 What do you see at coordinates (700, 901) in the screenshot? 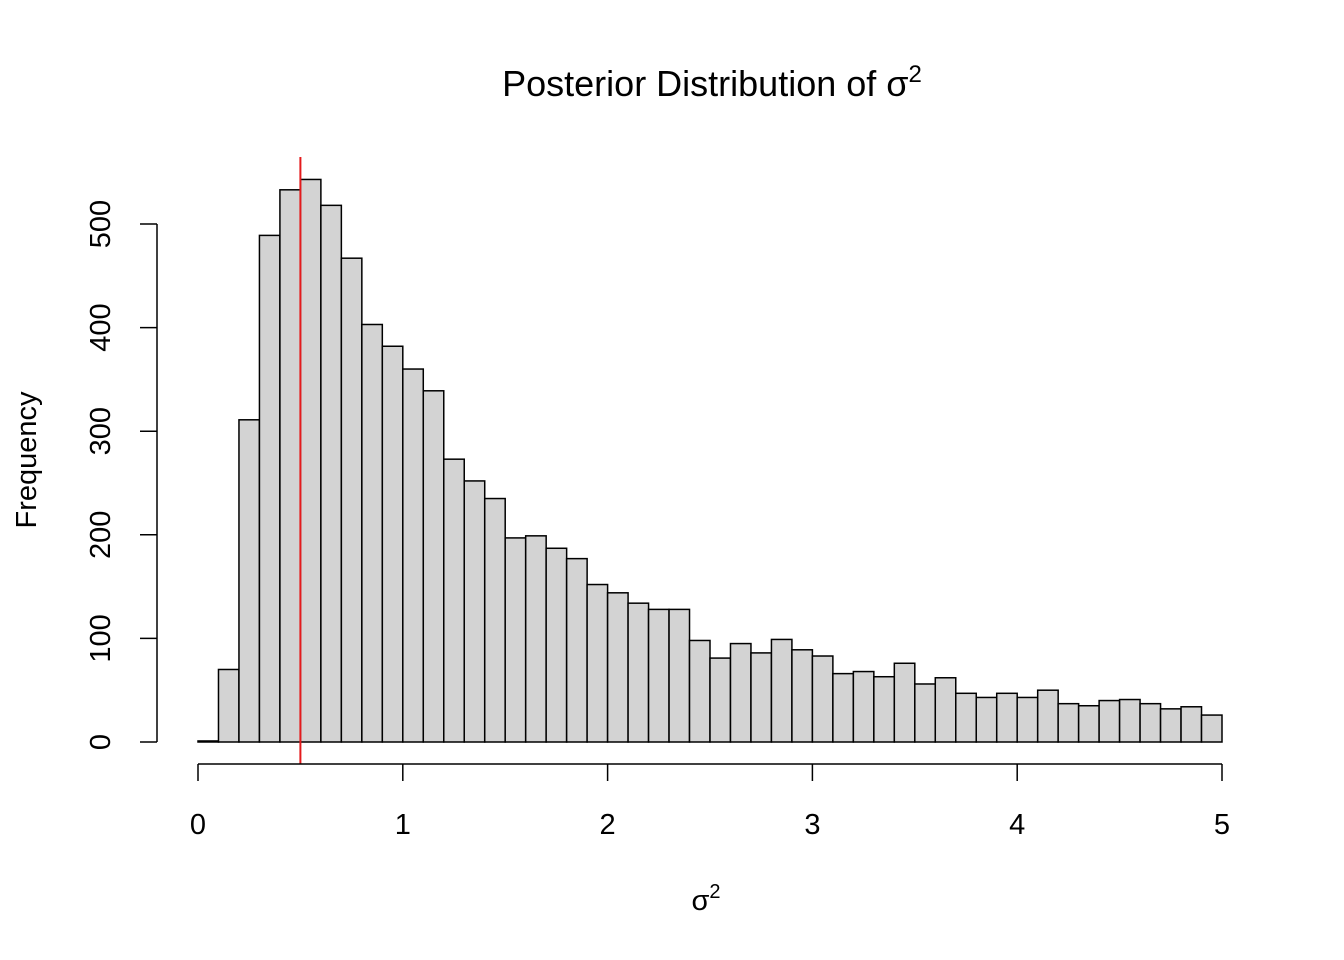
I see `x-axis-label-text: σ` at bounding box center [700, 901].